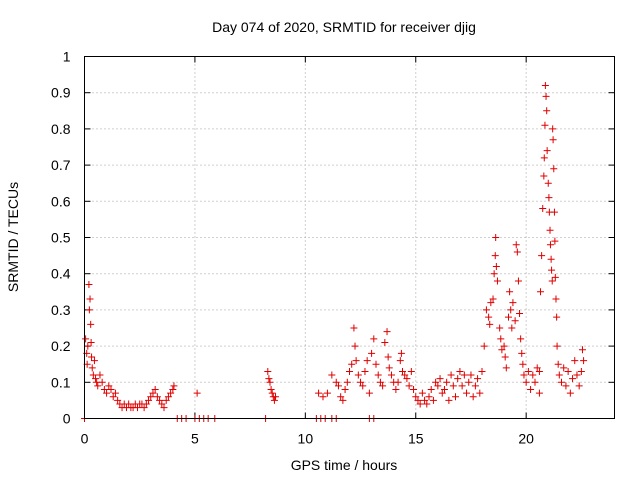  What do you see at coordinates (61, 238) in the screenshot?
I see `y-tick-label: 0.5` at bounding box center [61, 238].